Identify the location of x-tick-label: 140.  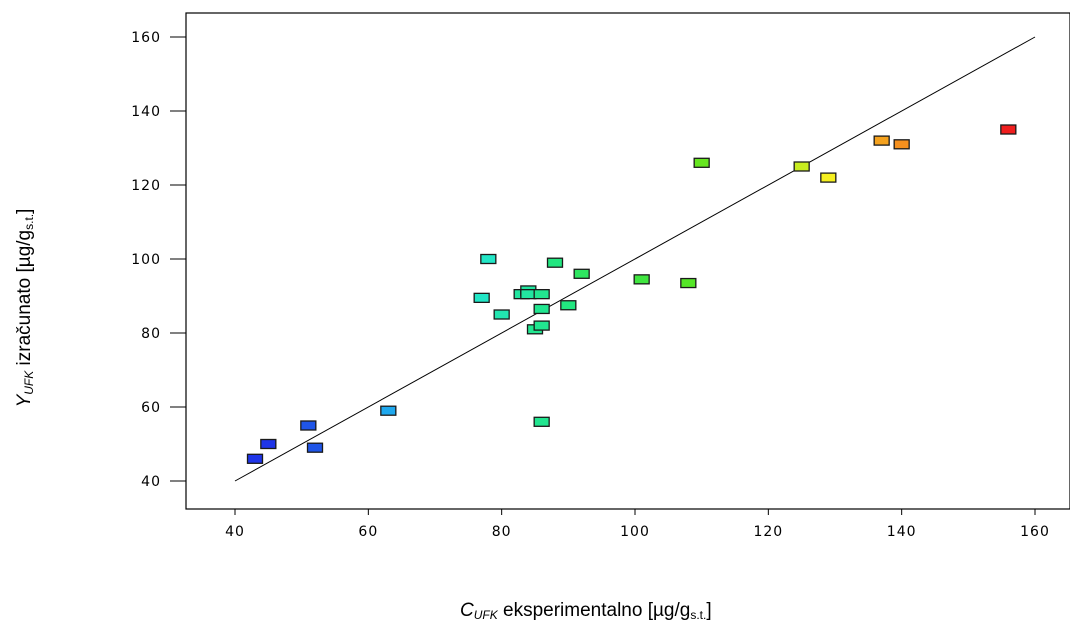
(902, 532).